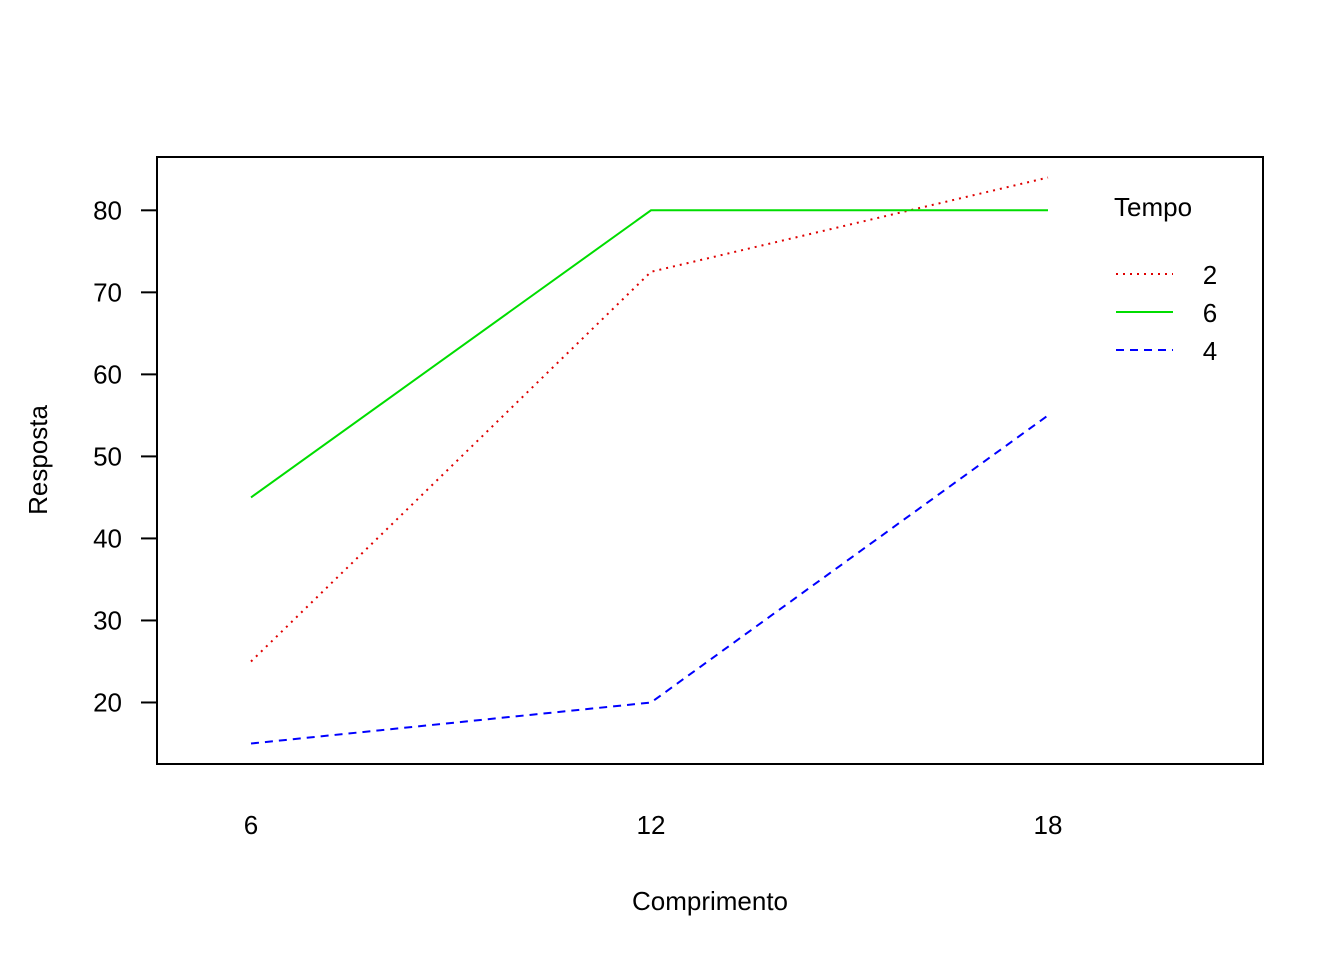 This screenshot has height=960, width=1344. Describe the element at coordinates (251, 825) in the screenshot. I see `x-tick-label: 6` at that location.